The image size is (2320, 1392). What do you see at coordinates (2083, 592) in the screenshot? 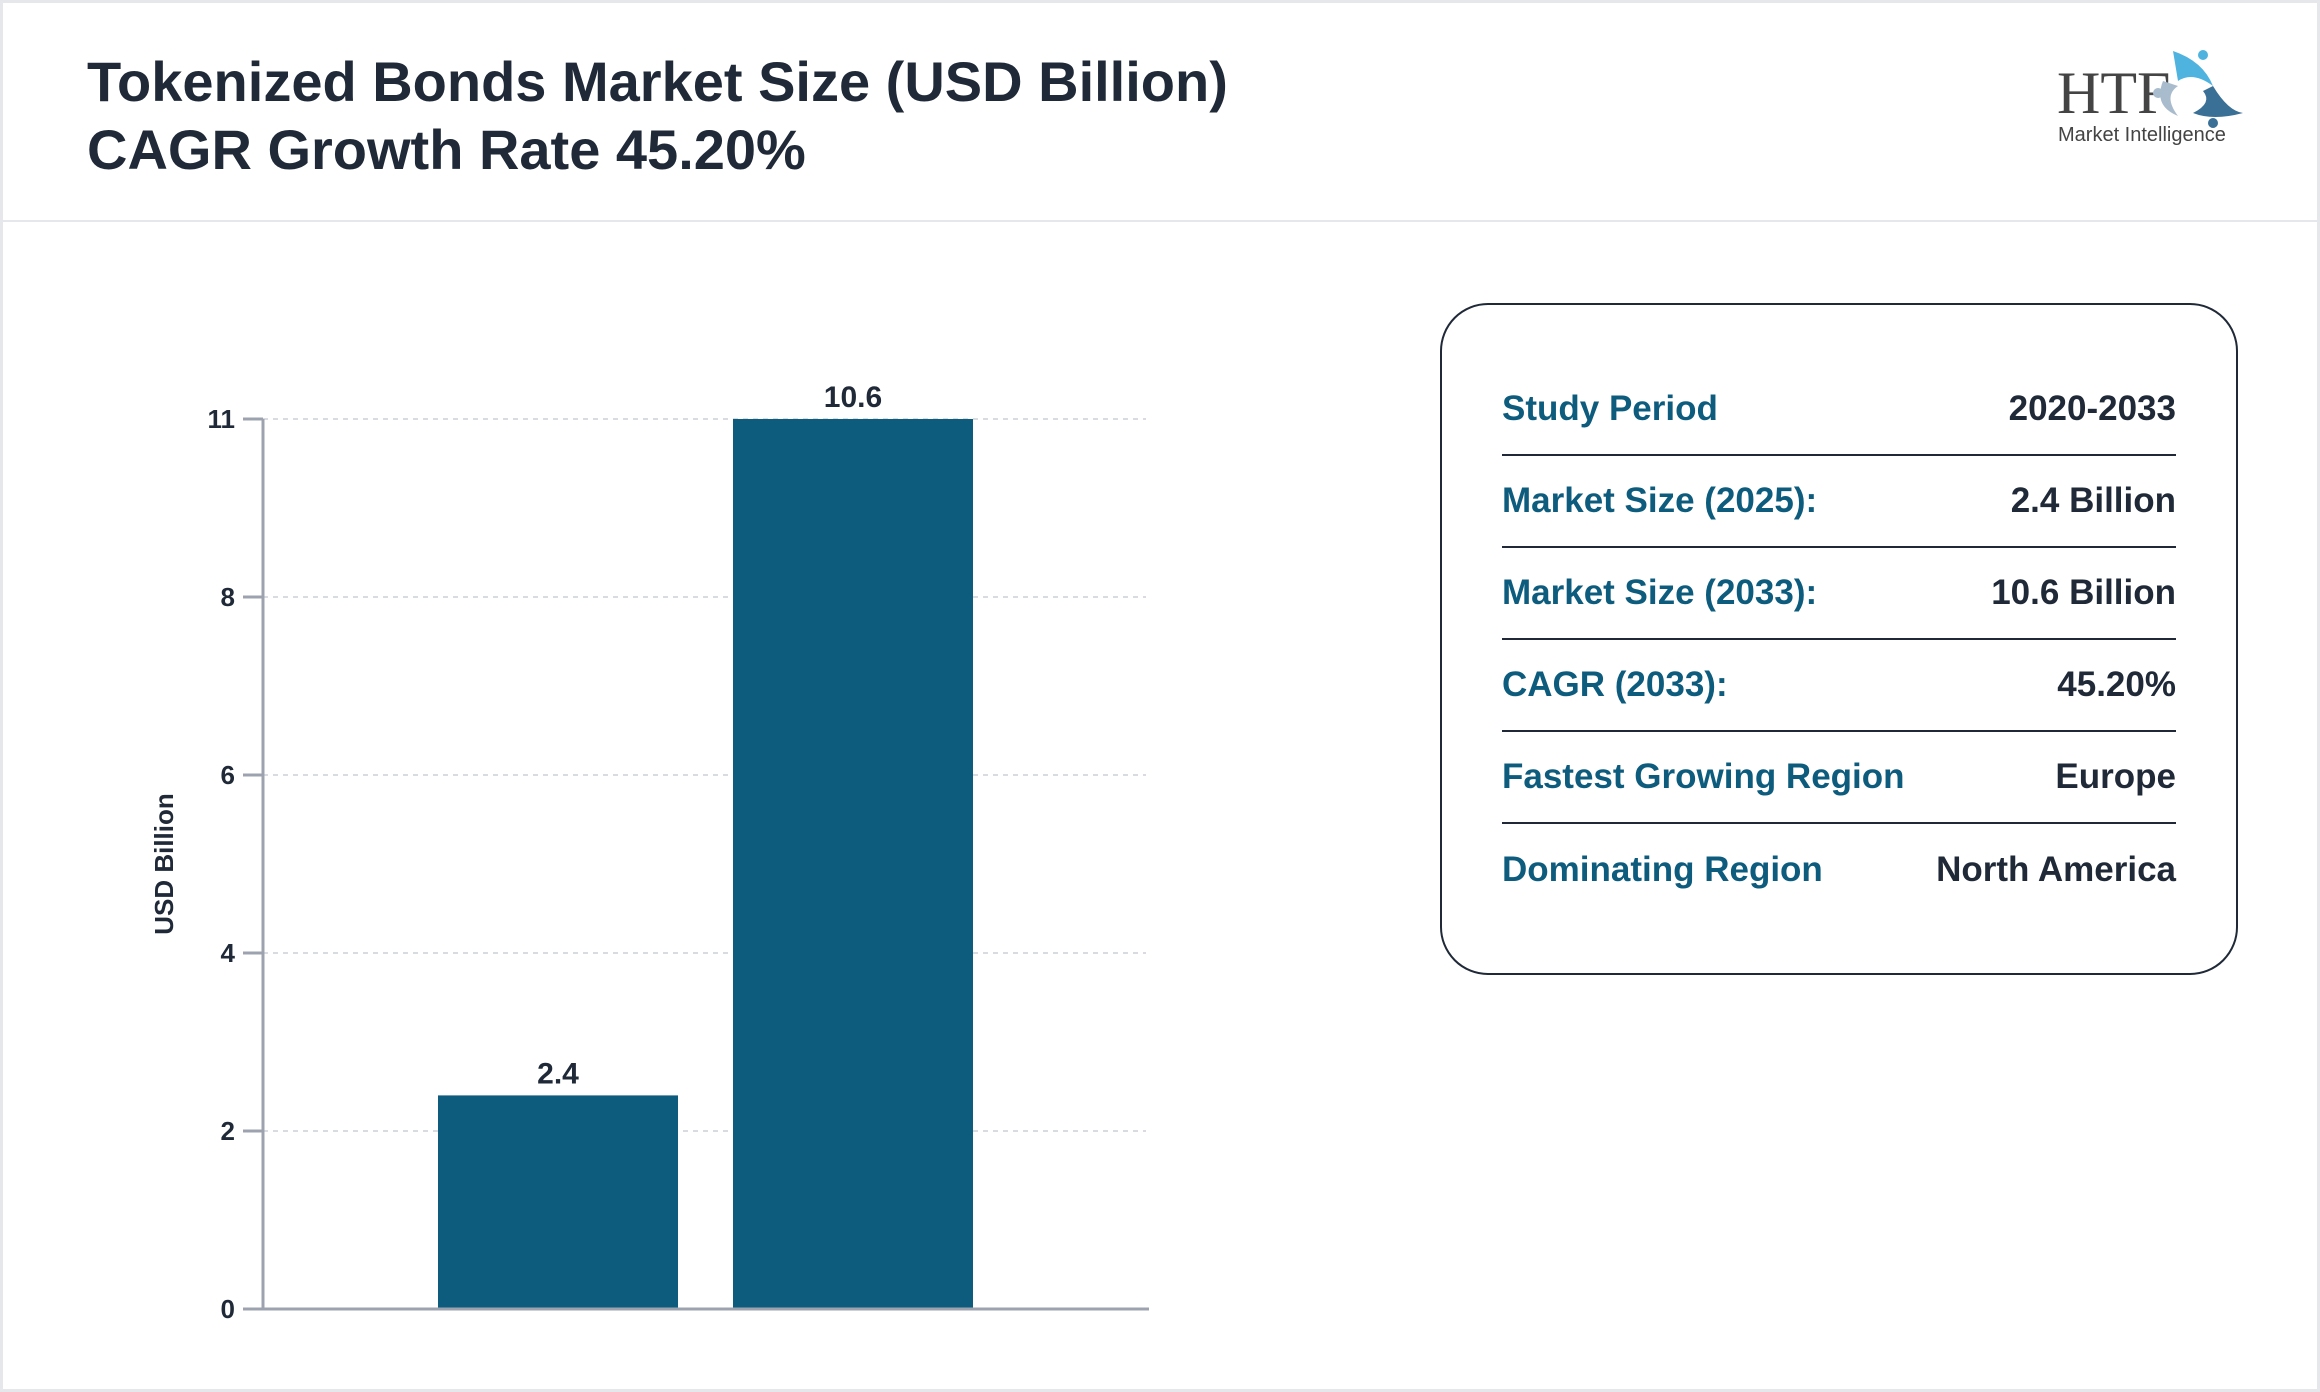
I see `summary-value: 10.6 Billion` at bounding box center [2083, 592].